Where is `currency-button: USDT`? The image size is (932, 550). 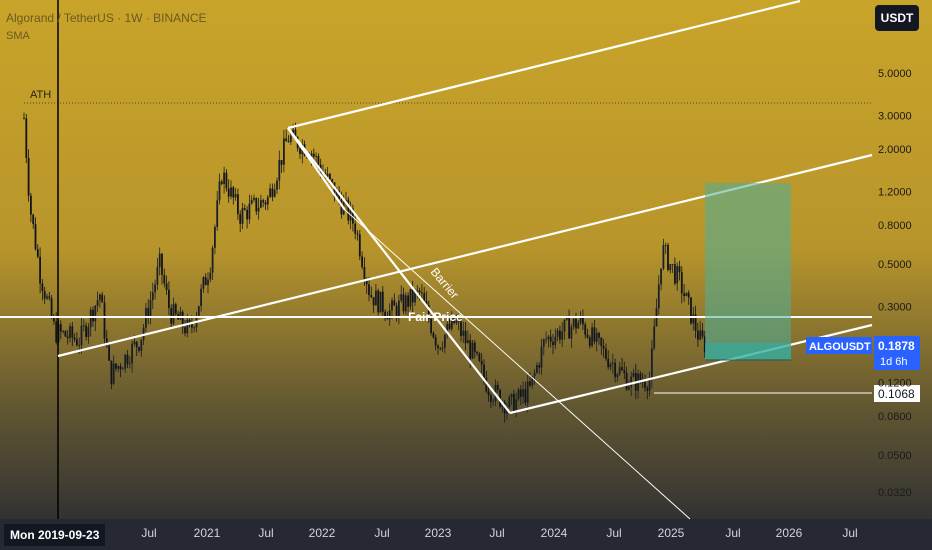
currency-button: USDT is located at coordinates (897, 18).